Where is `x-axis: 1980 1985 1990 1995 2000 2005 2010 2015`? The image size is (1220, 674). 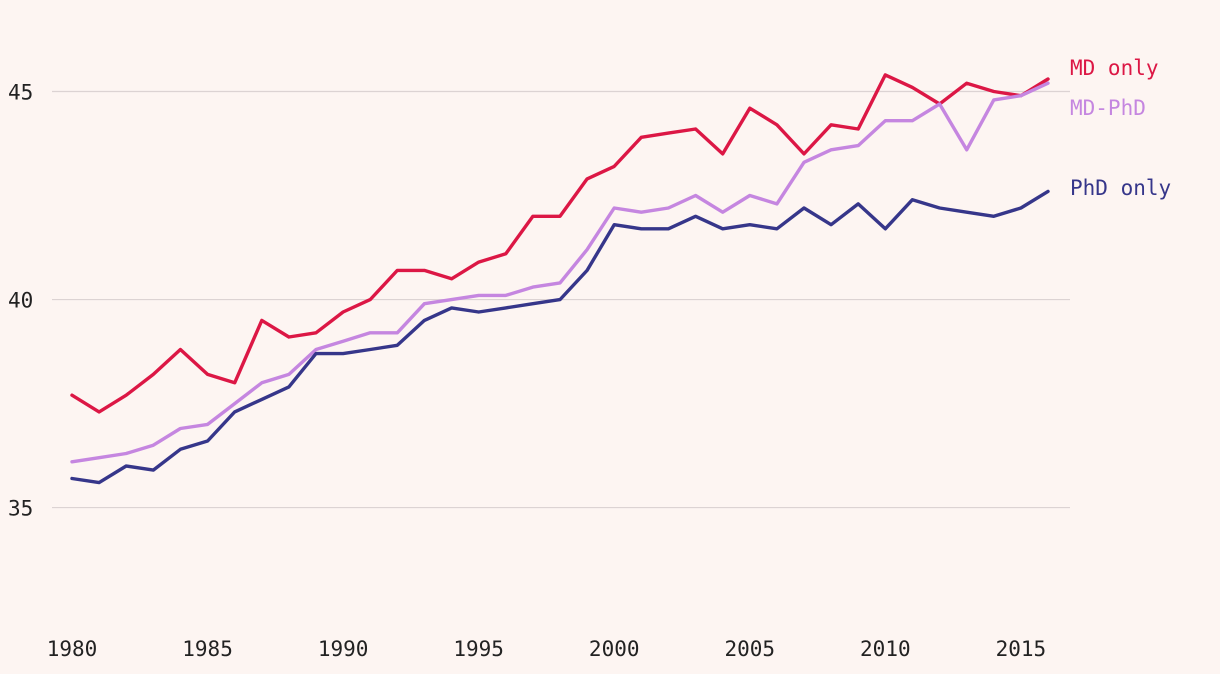 x-axis: 1980 1985 1990 1995 2000 2005 2010 2015 is located at coordinates (546, 649).